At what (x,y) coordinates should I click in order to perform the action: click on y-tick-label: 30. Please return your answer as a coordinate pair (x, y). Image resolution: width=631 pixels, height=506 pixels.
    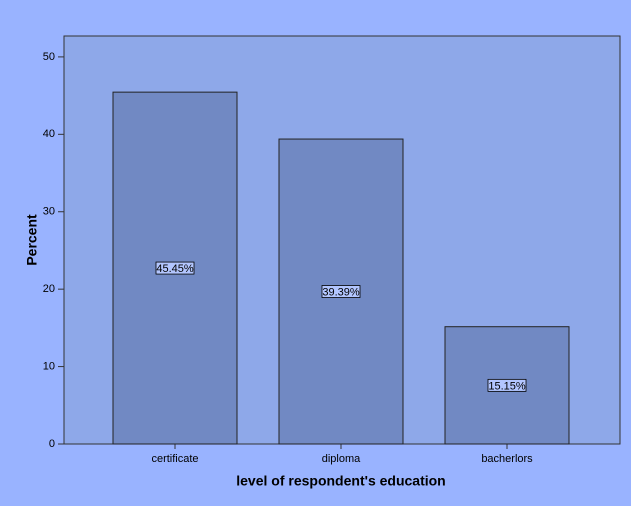
    Looking at the image, I should click on (49, 212).